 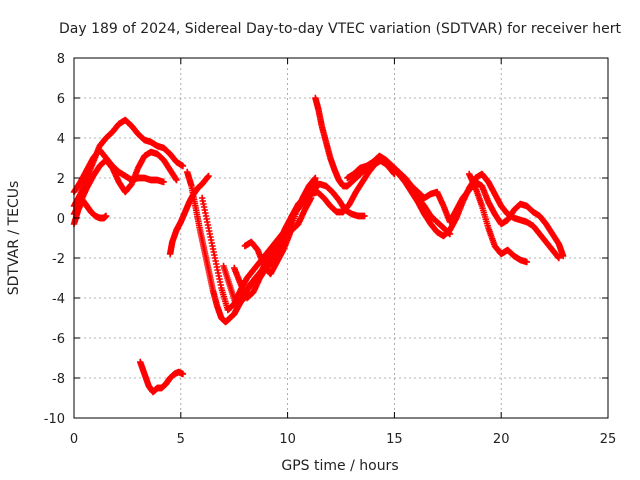 What do you see at coordinates (287, 439) in the screenshot?
I see `x-tick-label: 10` at bounding box center [287, 439].